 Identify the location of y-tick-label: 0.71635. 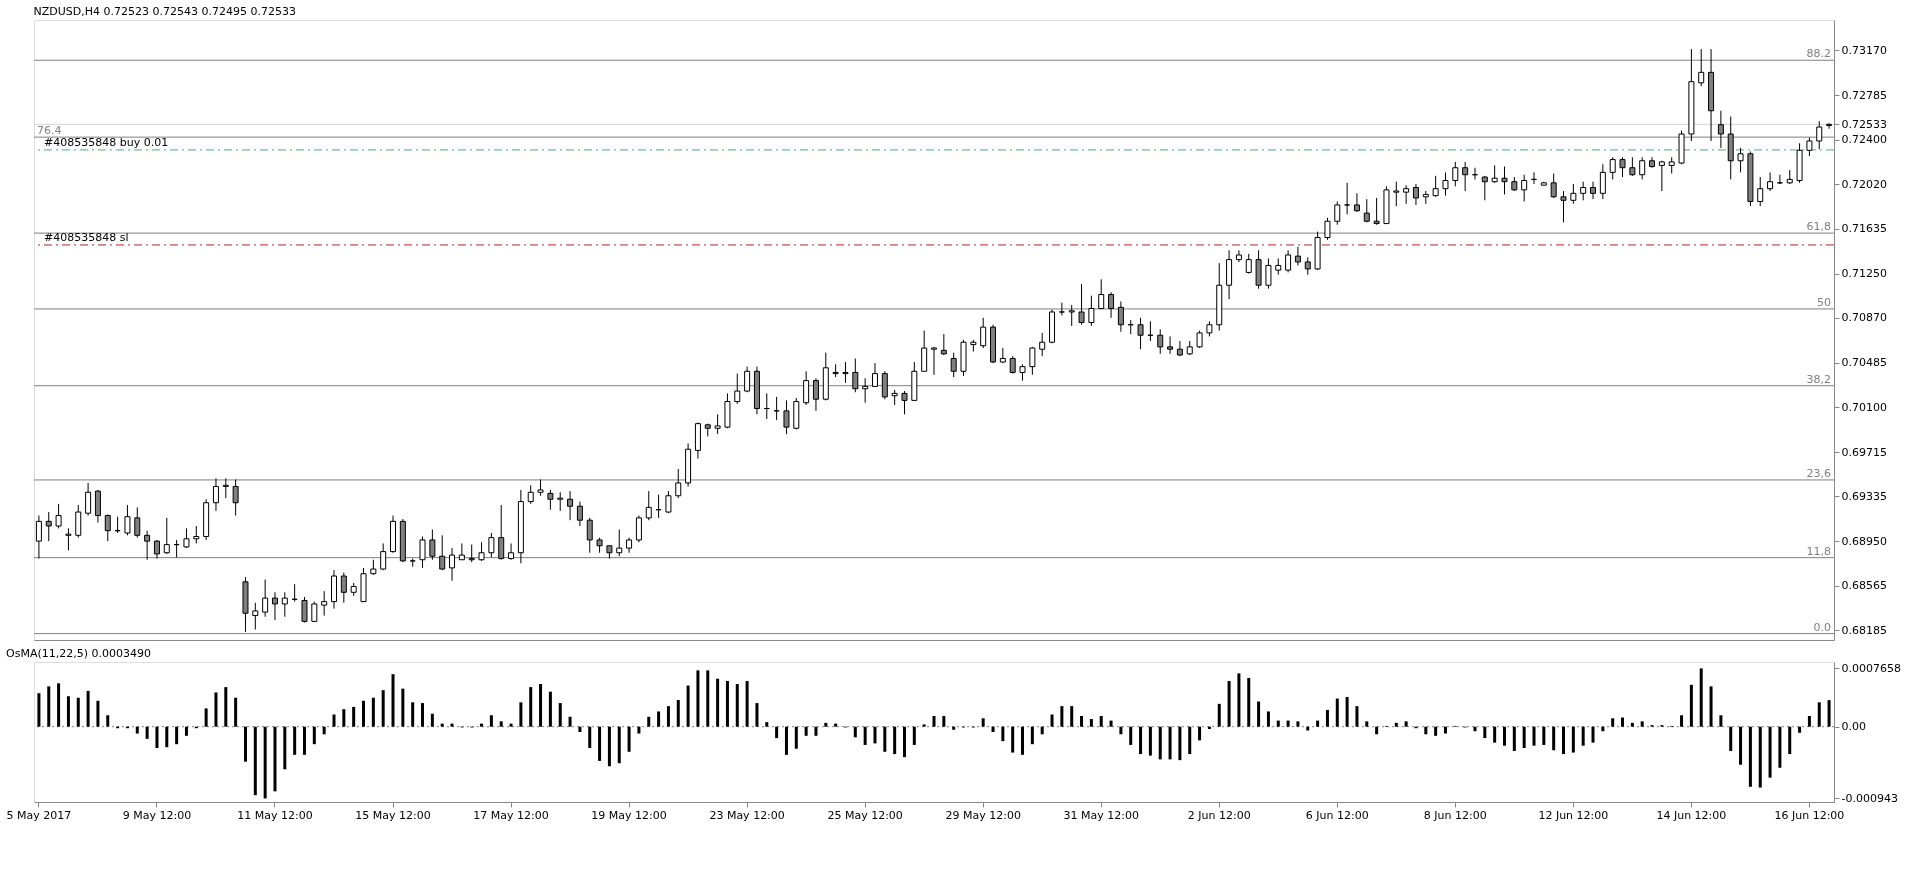
(1864, 229).